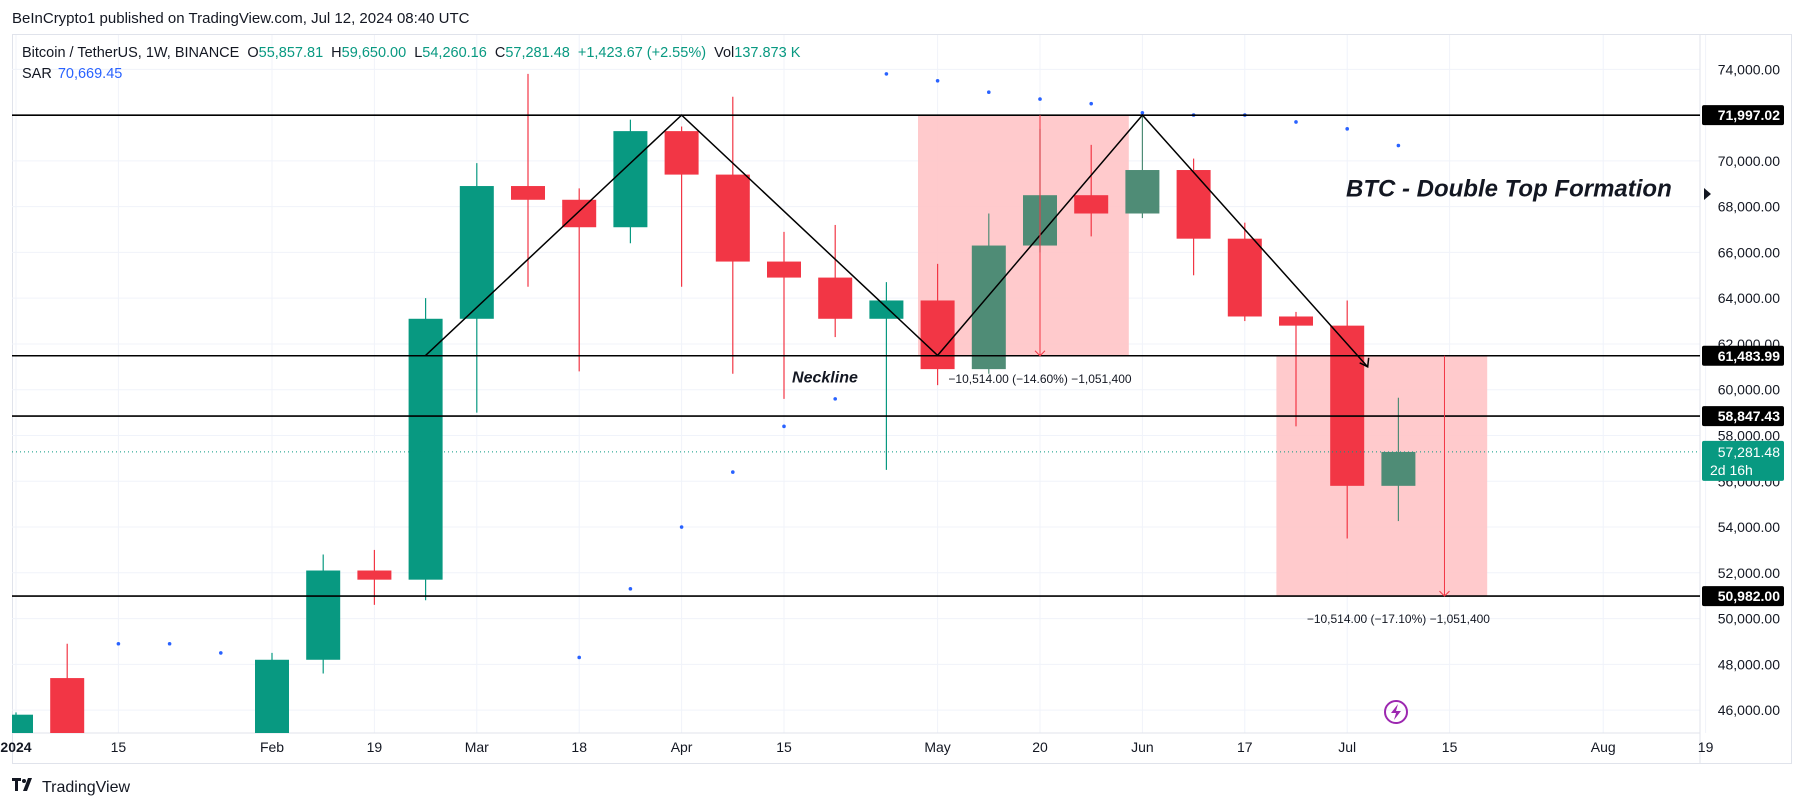 The height and width of the screenshot is (808, 1805). I want to click on replay-lightning-icon, so click(1396, 712).